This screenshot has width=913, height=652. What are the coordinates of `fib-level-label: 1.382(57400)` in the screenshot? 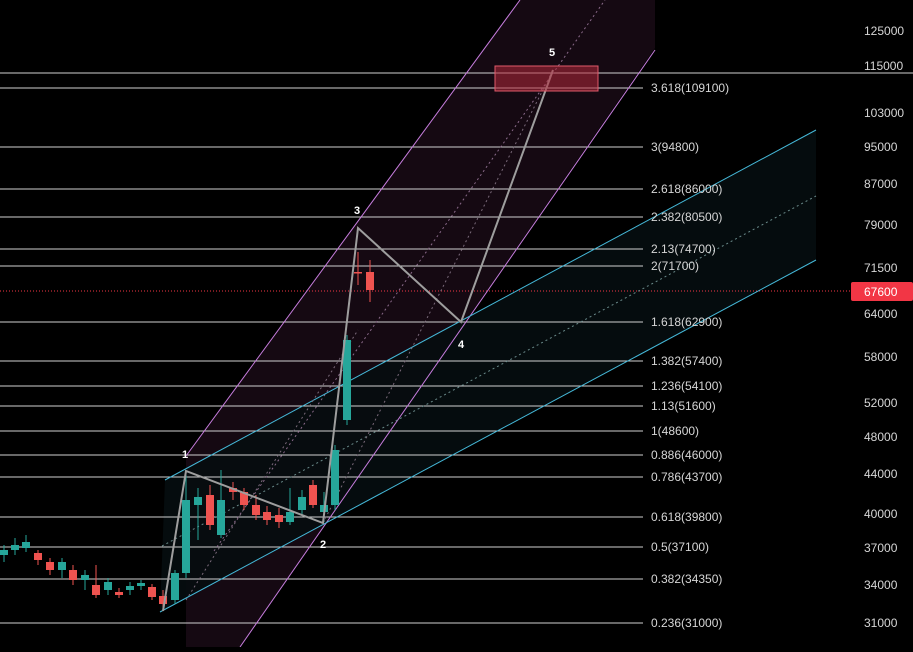 It's located at (686, 361).